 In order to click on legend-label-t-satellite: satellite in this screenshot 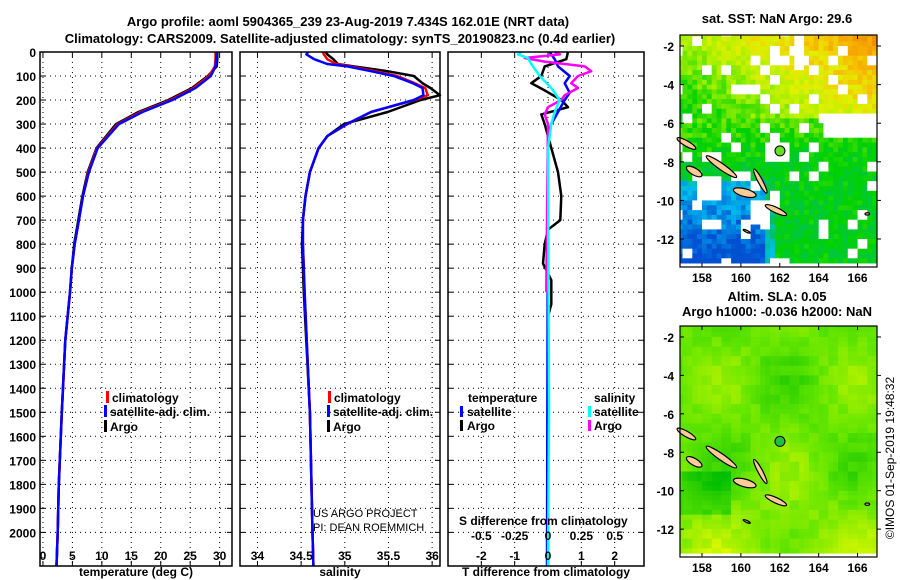, I will do `click(489, 412)`.